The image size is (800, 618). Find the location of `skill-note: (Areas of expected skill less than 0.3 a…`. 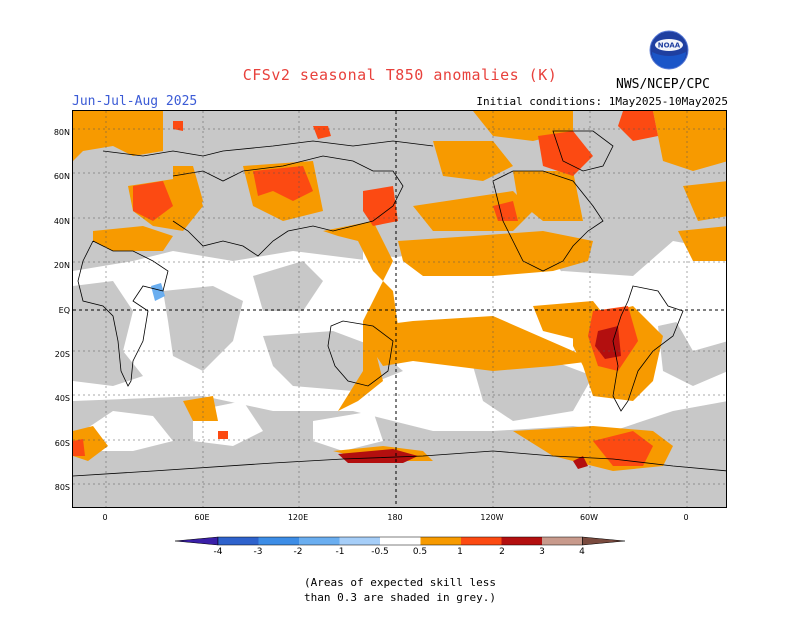

skill-note: (Areas of expected skill less than 0.3 a… is located at coordinates (400, 590).